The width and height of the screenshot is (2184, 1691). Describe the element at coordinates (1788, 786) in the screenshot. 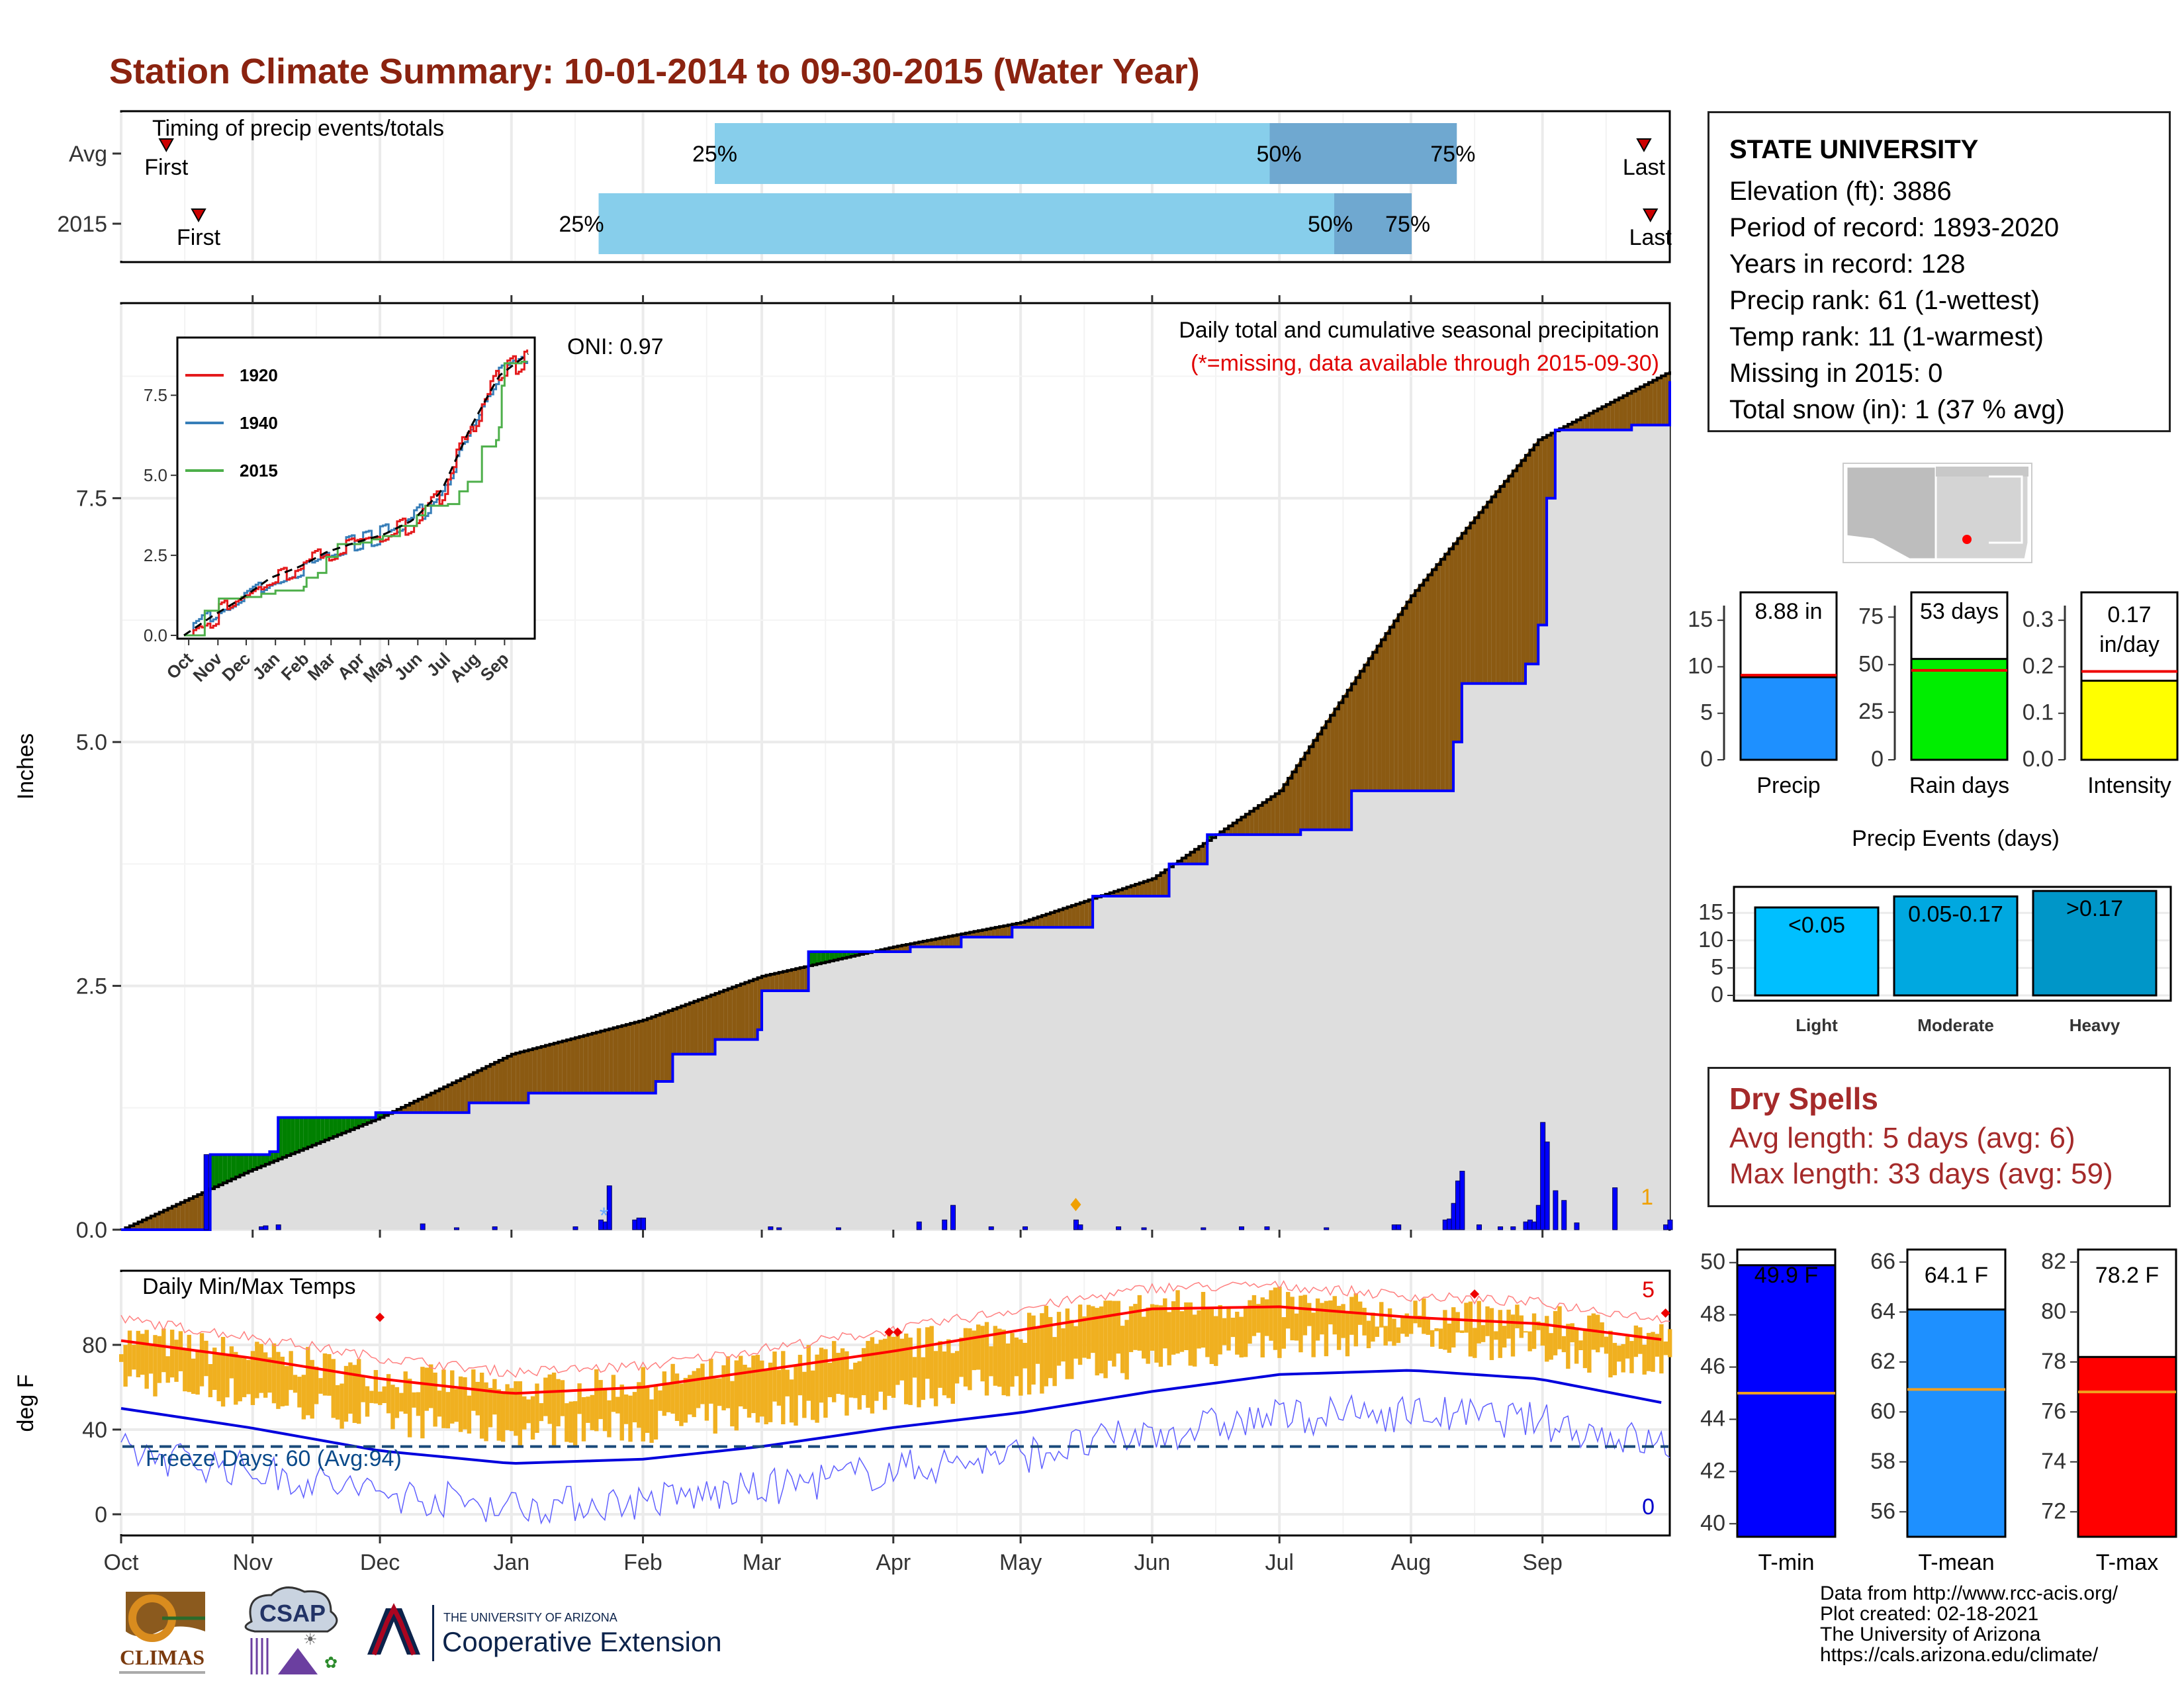

I see `mini-bar-label: Precip` at that location.